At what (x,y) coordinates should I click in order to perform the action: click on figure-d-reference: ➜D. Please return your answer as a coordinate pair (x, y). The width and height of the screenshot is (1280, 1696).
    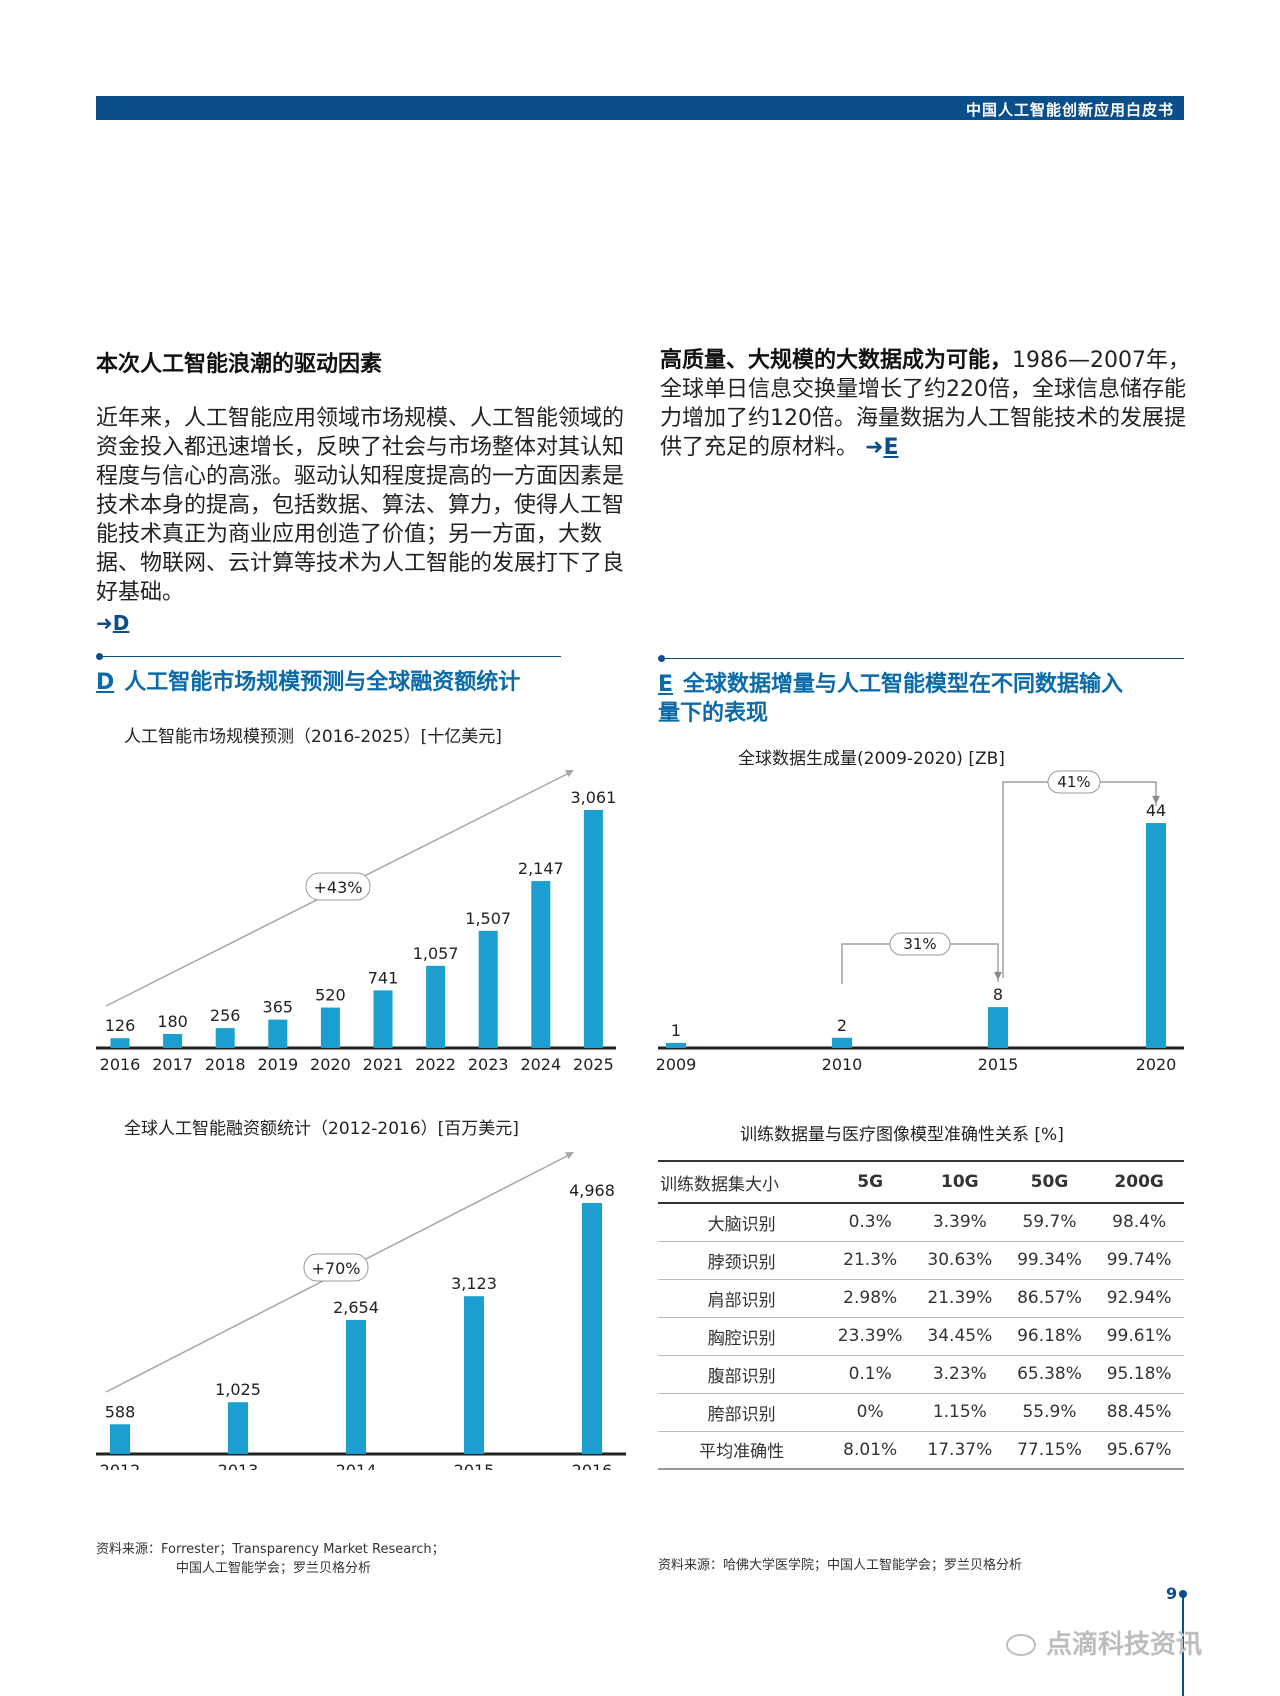
    Looking at the image, I should click on (366, 623).